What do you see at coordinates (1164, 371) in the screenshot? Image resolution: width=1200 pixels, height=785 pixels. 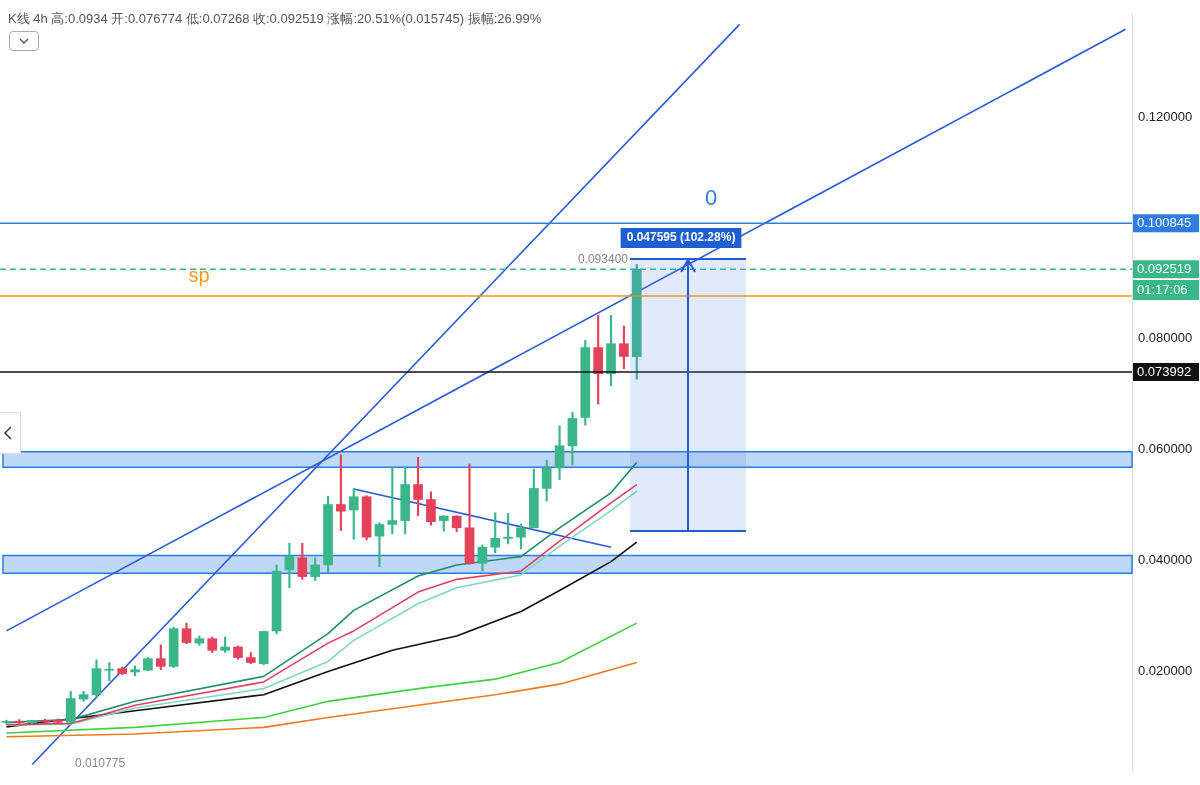 I see `ref-line-label: 0.073992` at bounding box center [1164, 371].